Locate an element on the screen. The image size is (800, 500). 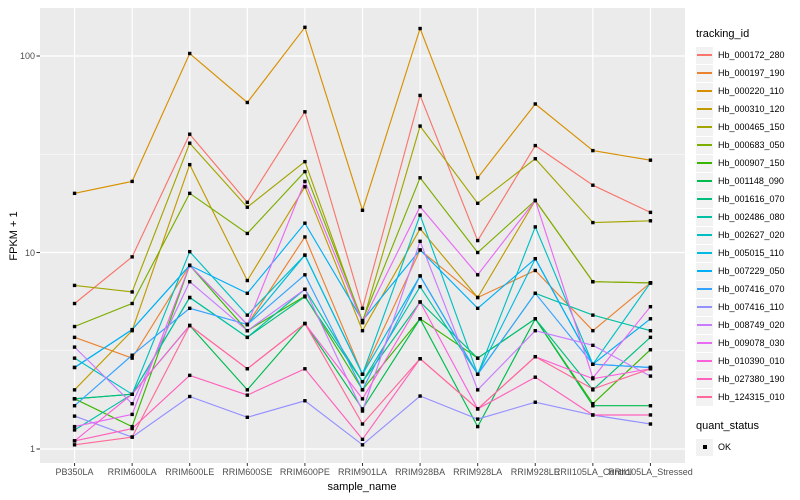
x-tick-label: RRIM600LE is located at coordinates (190, 472).